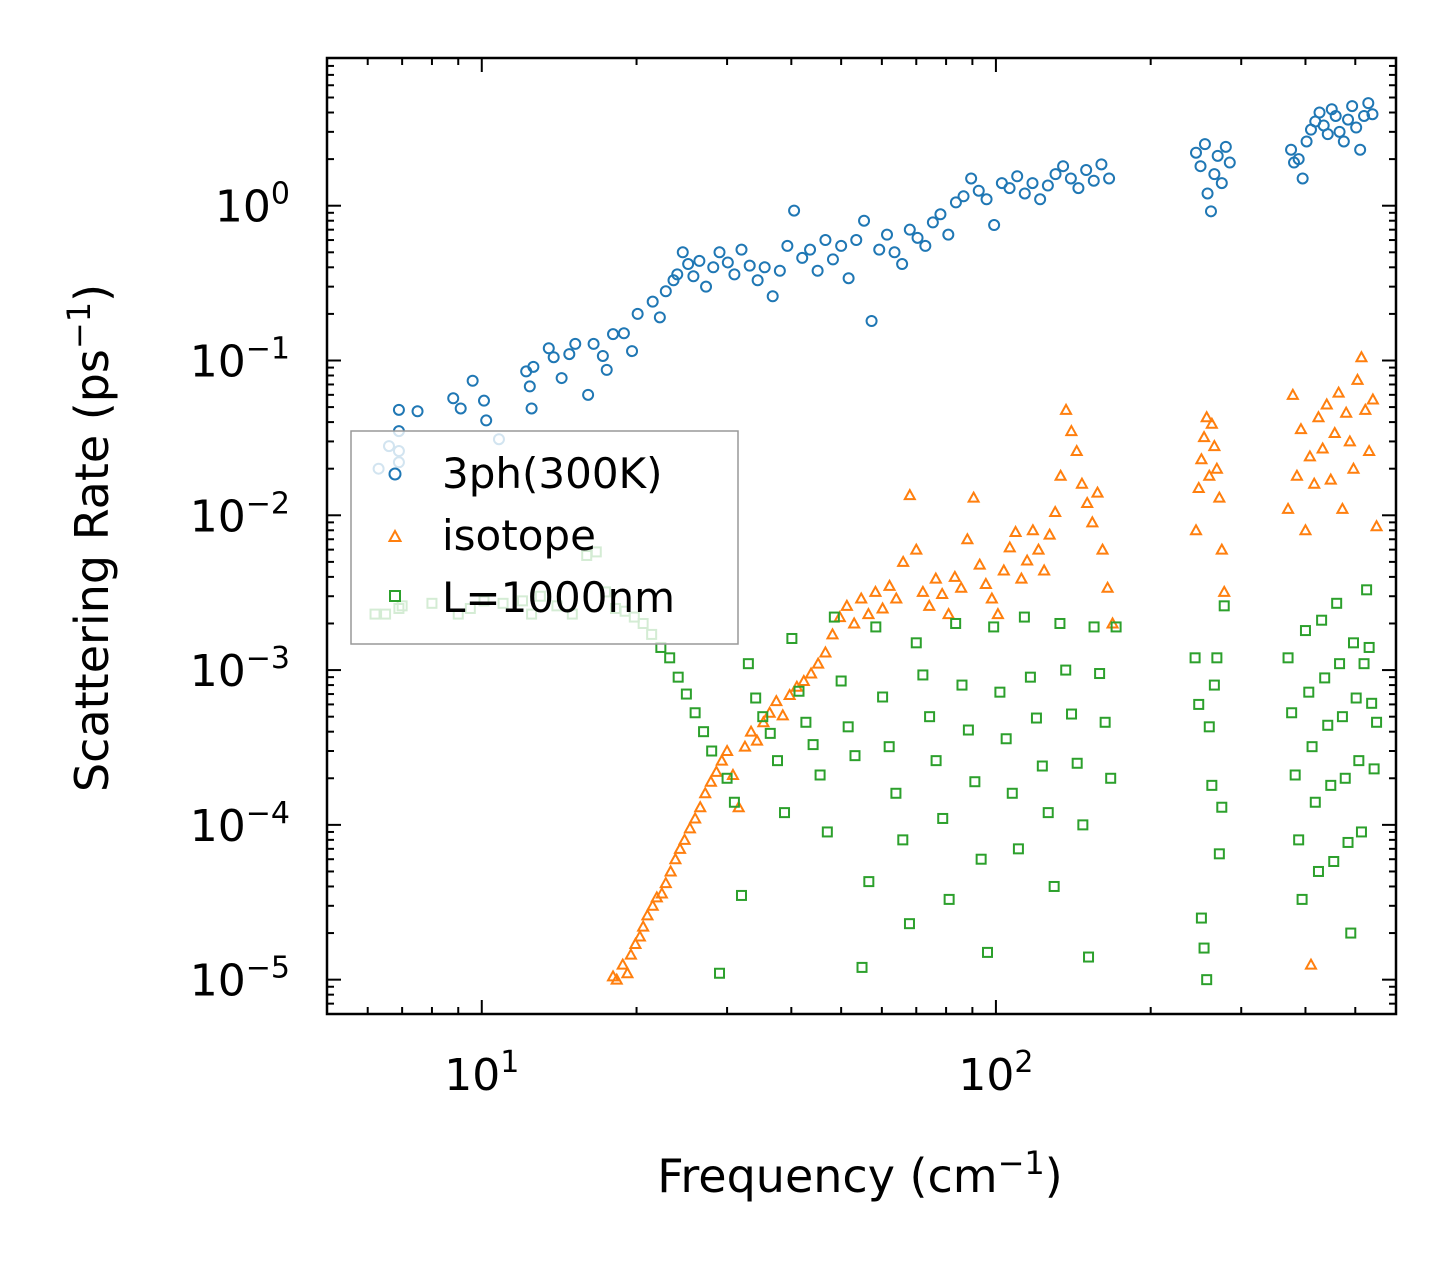  I want to click on legend-marker-boundary, so click(395, 596).